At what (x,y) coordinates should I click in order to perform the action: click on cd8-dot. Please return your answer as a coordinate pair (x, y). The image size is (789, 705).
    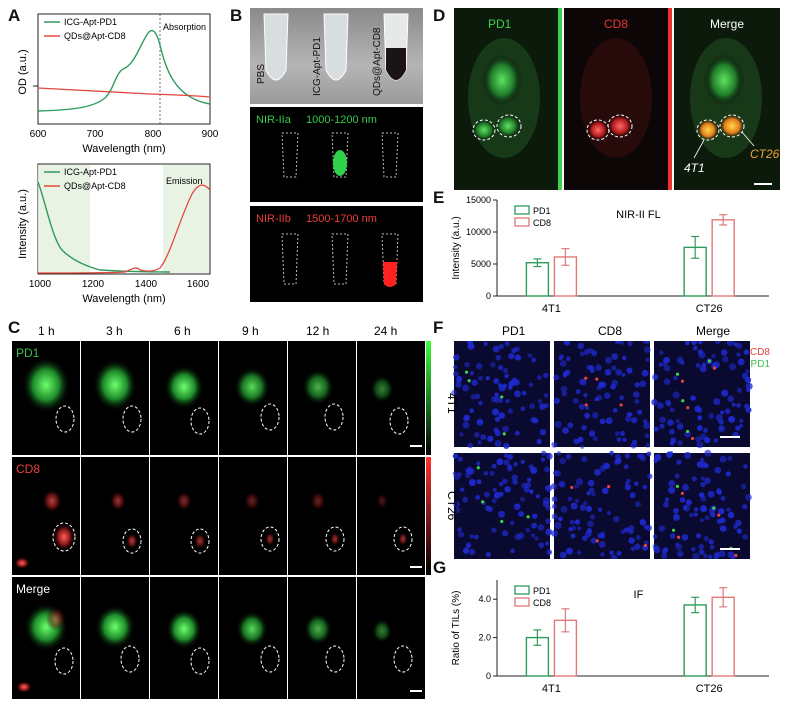
    Looking at the image, I should click on (682, 493).